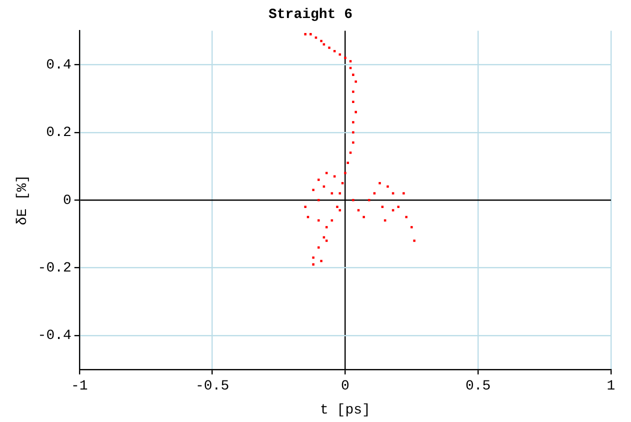 The image size is (631, 422). What do you see at coordinates (310, 14) in the screenshot?
I see `chart-title: Straight 6` at bounding box center [310, 14].